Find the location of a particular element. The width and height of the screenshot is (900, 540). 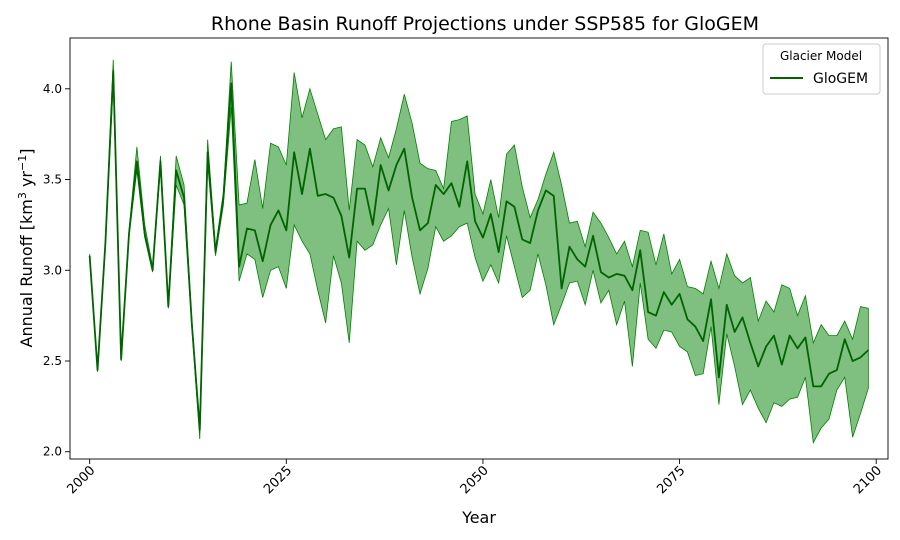

legend-box is located at coordinates (821, 69).